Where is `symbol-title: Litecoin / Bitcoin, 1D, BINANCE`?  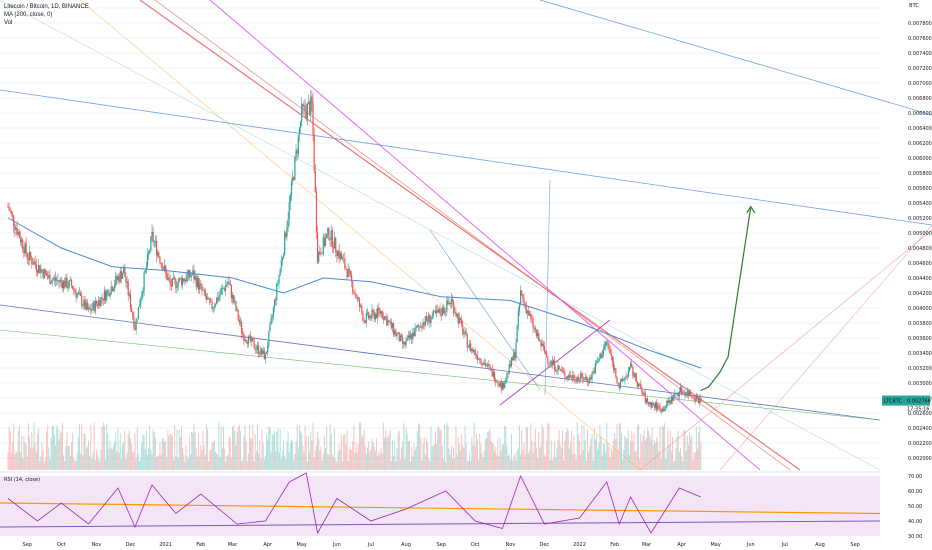 symbol-title: Litecoin / Bitcoin, 1D, BINANCE is located at coordinates (46, 7).